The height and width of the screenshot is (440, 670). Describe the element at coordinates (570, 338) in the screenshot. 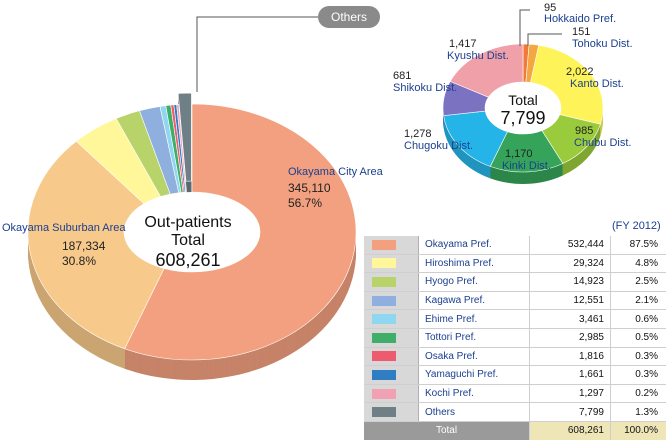

I see `row-value: 2,985` at that location.